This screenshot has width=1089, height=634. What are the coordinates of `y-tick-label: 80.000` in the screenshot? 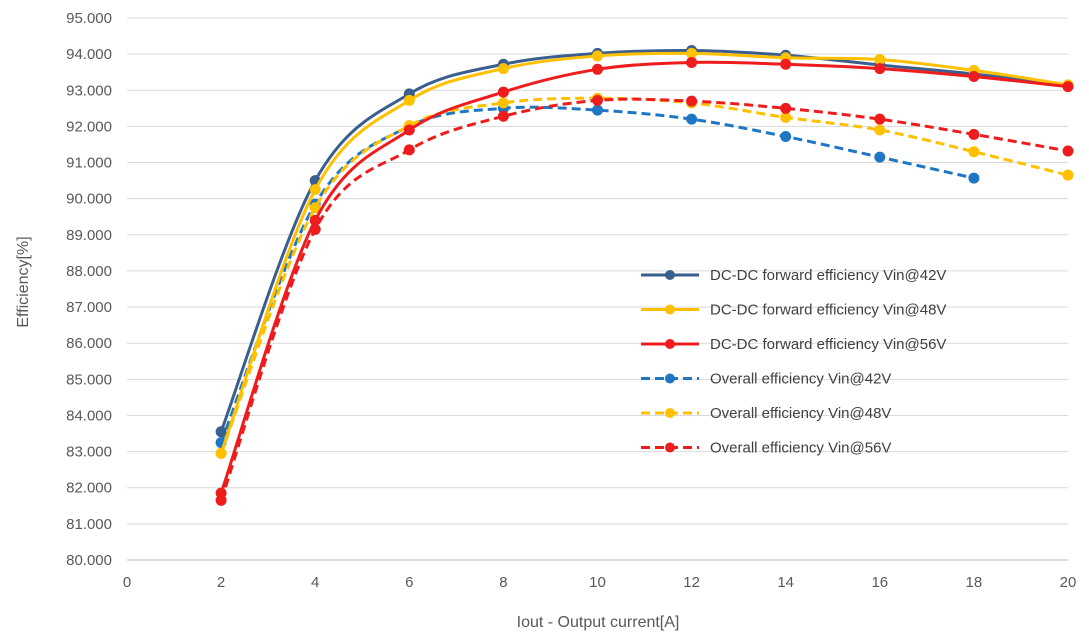 It's located at (89, 560).